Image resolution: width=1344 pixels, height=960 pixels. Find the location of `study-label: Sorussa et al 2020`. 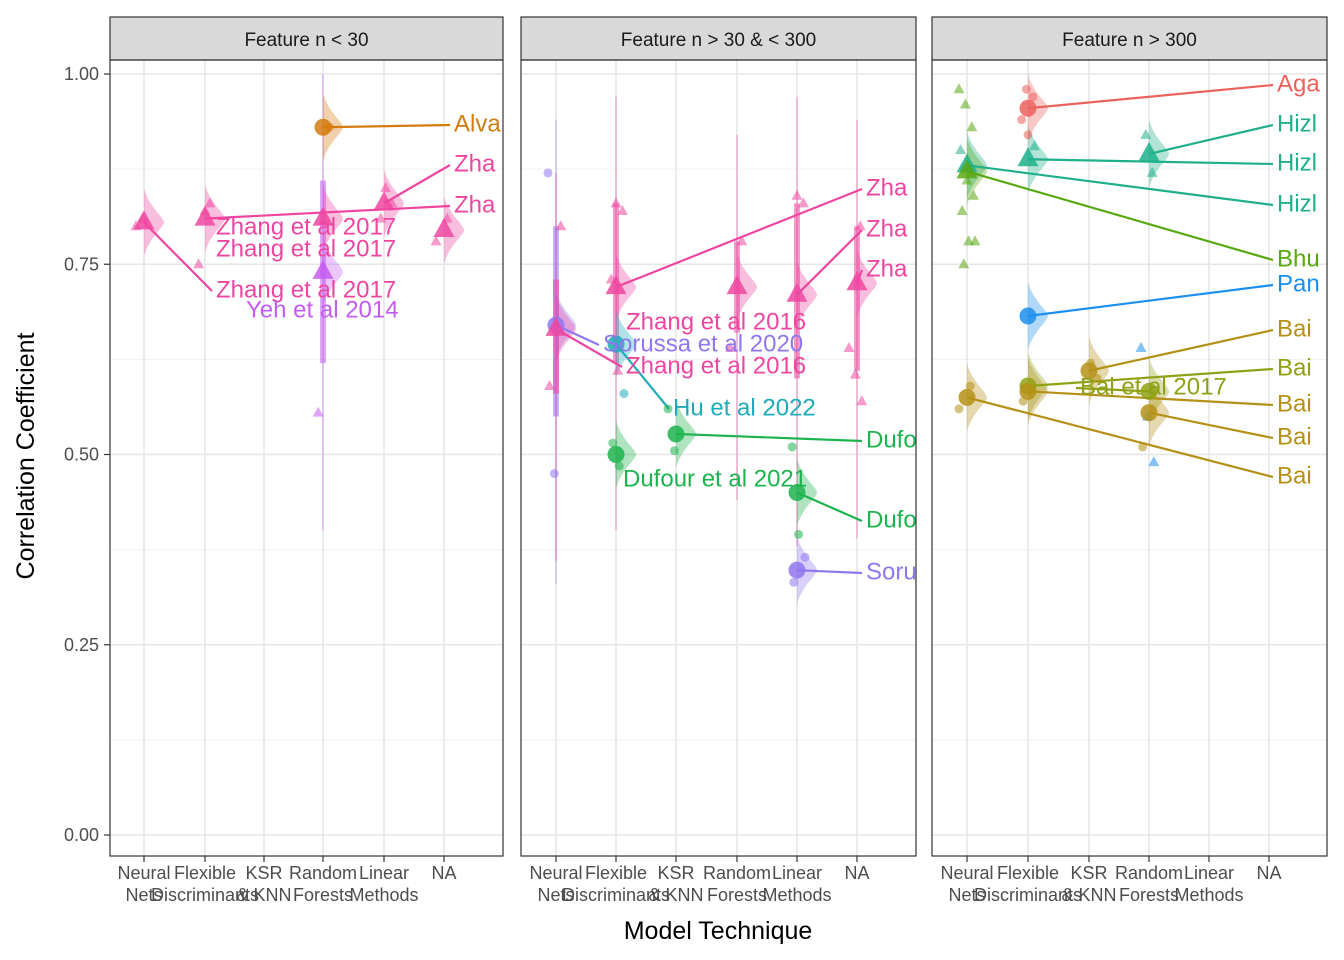

study-label: Sorussa et al 2020 is located at coordinates (703, 343).